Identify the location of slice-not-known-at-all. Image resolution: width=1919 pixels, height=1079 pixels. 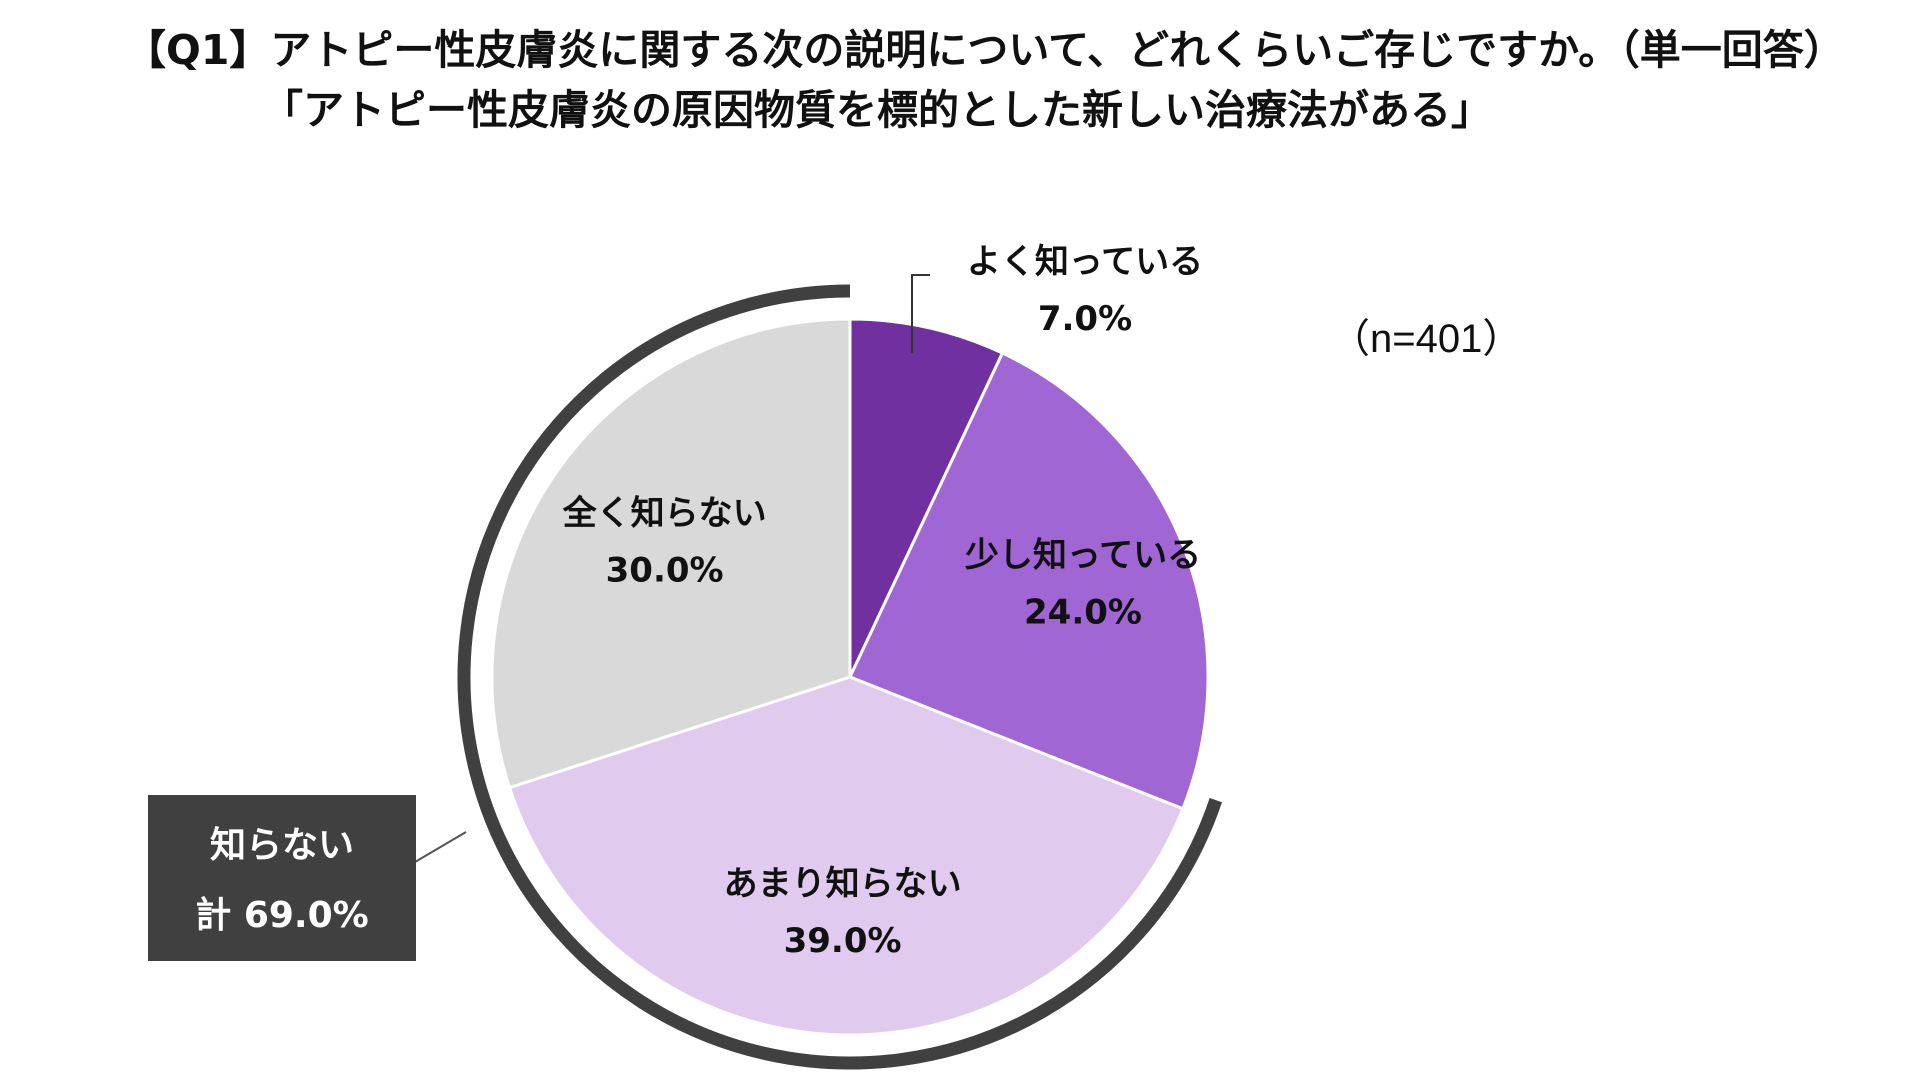
(671, 553).